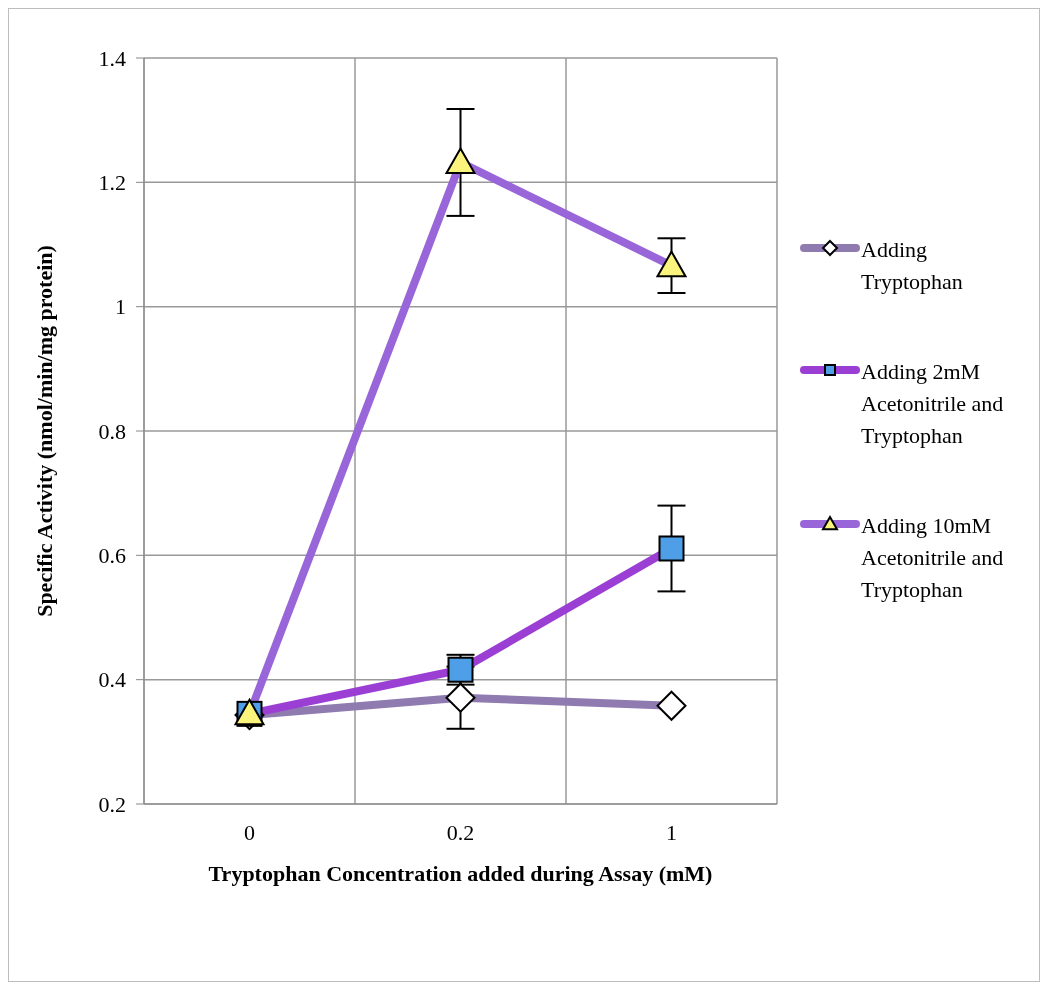  Describe the element at coordinates (249, 832) in the screenshot. I see `x-tick-label: 0` at that location.